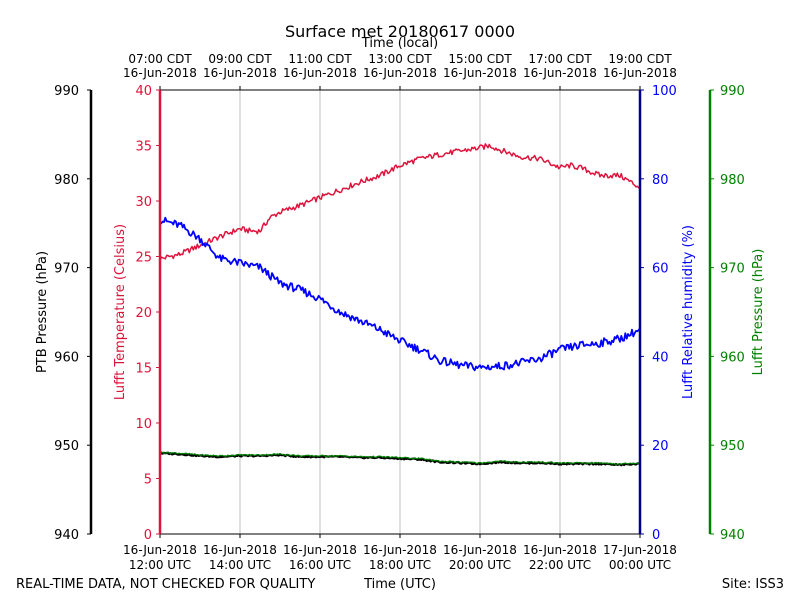 This screenshot has height=600, width=800. I want to click on top-tick-time: 09:00 CDT, so click(240, 59).